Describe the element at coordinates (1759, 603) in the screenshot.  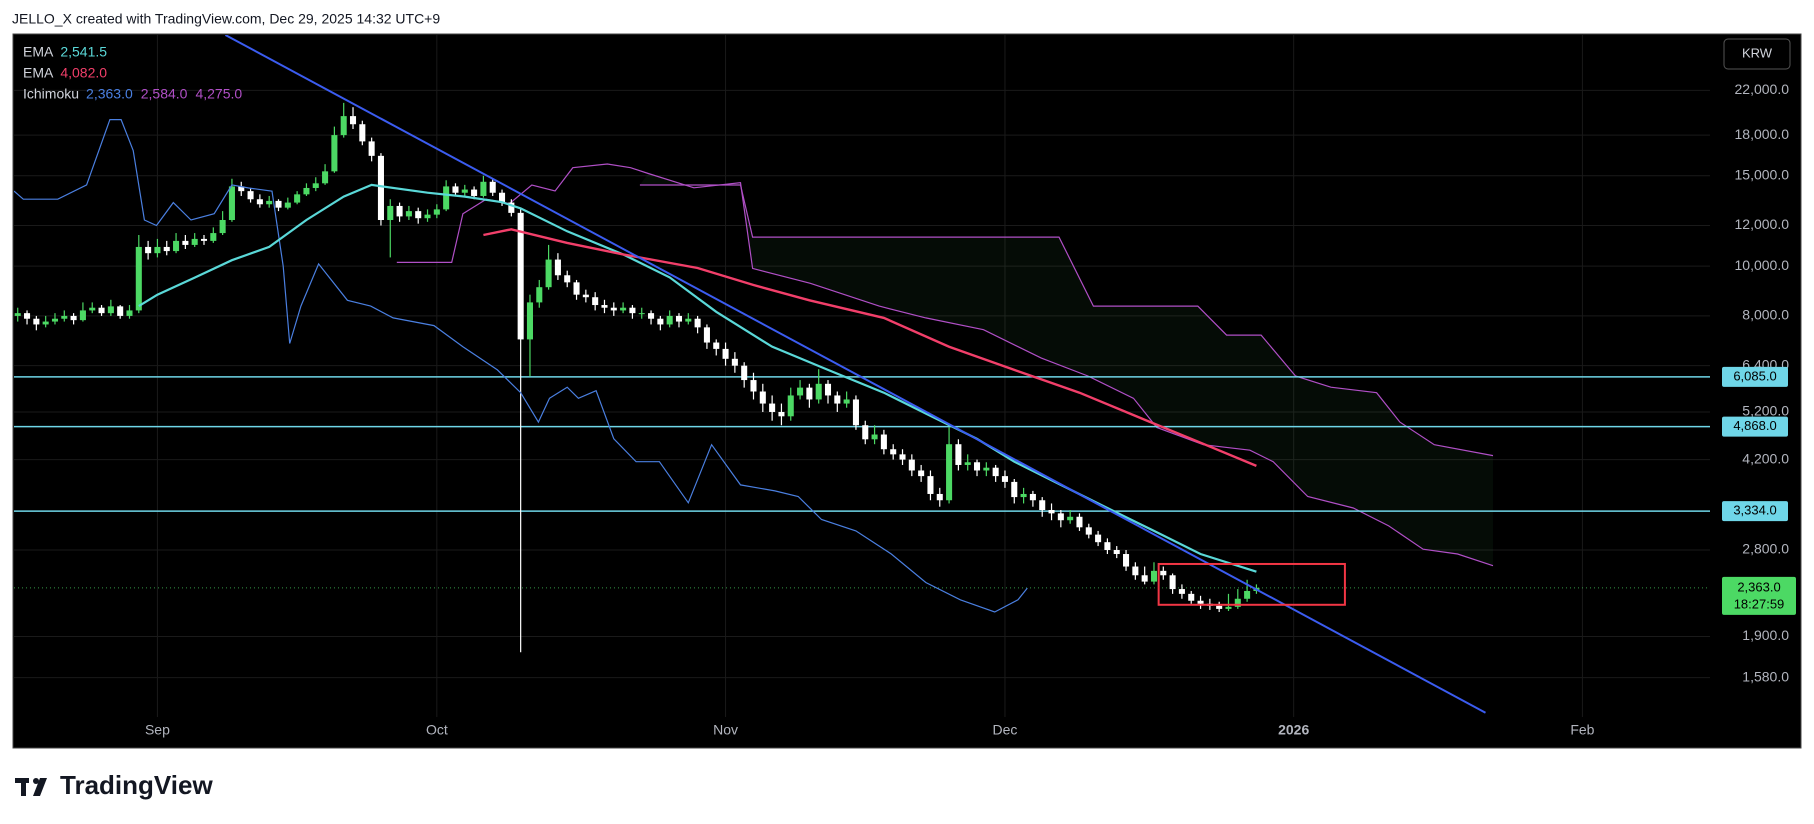
I see `countdown-label: 18:27:59` at that location.